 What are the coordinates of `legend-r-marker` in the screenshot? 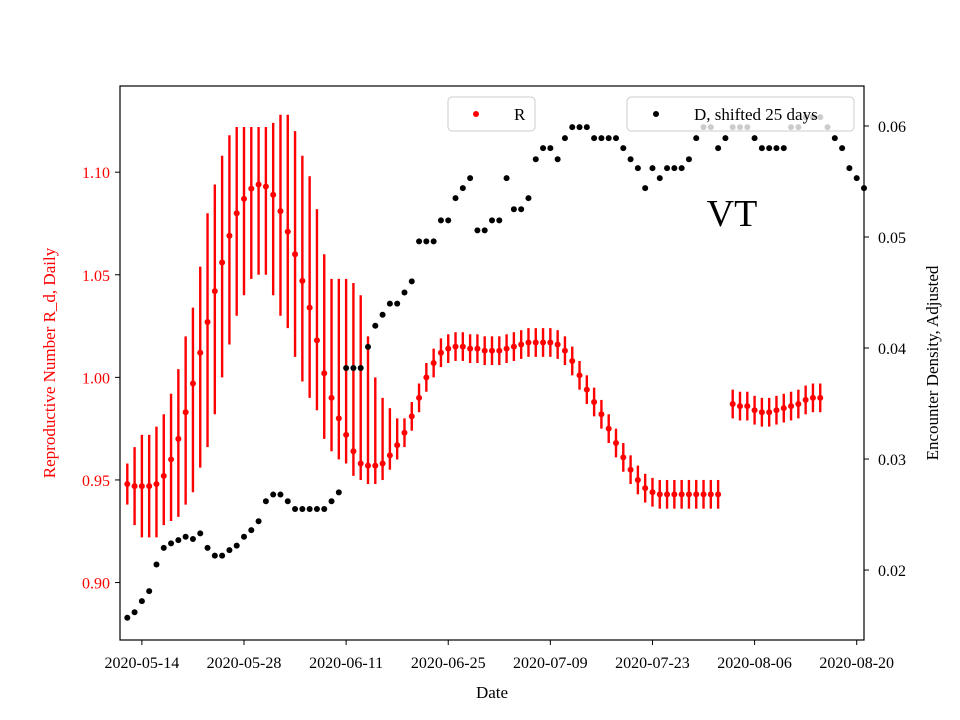 It's located at (476, 114).